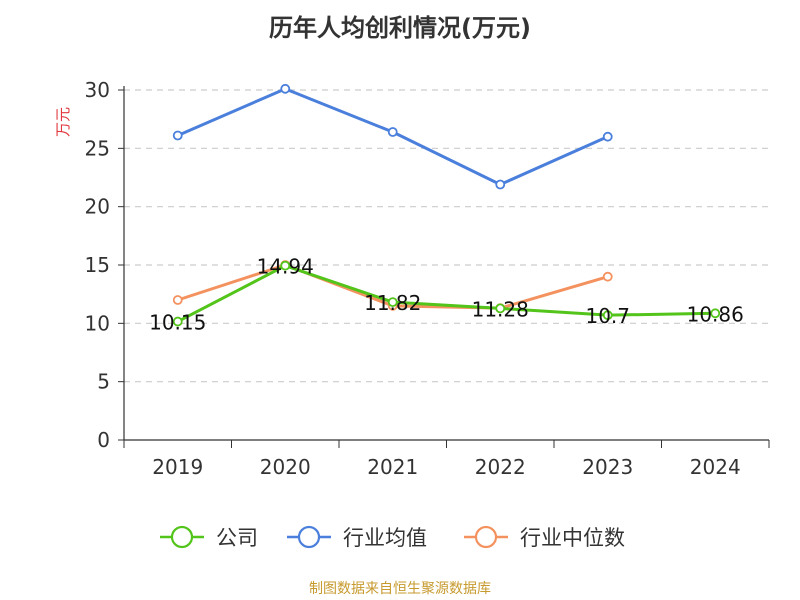  What do you see at coordinates (97, 148) in the screenshot?
I see `y-tick-label: 25` at bounding box center [97, 148].